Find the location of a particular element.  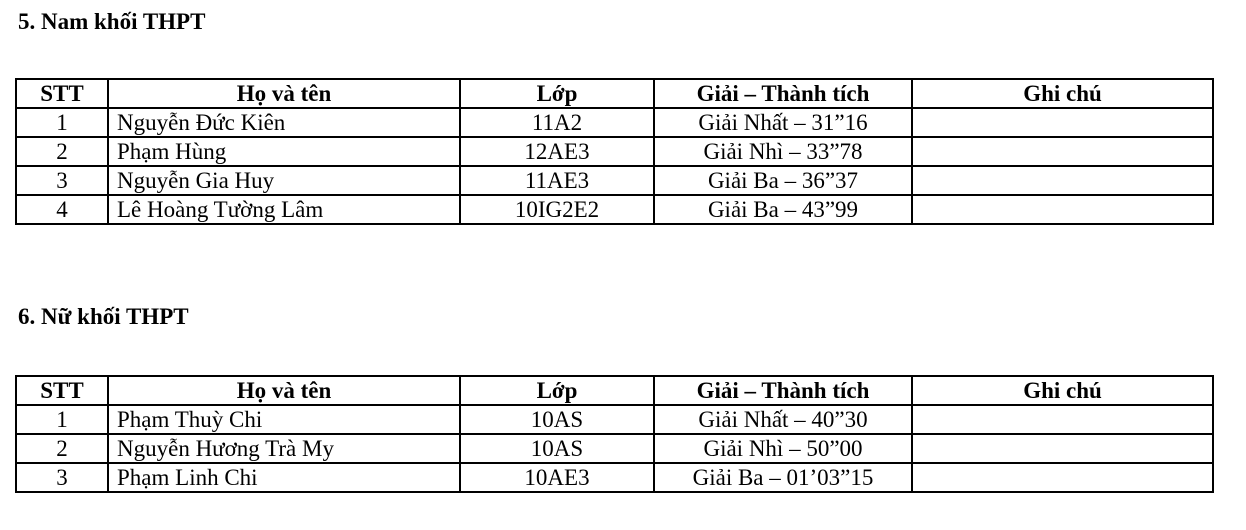

cell-stt: 4 is located at coordinates (62, 209).